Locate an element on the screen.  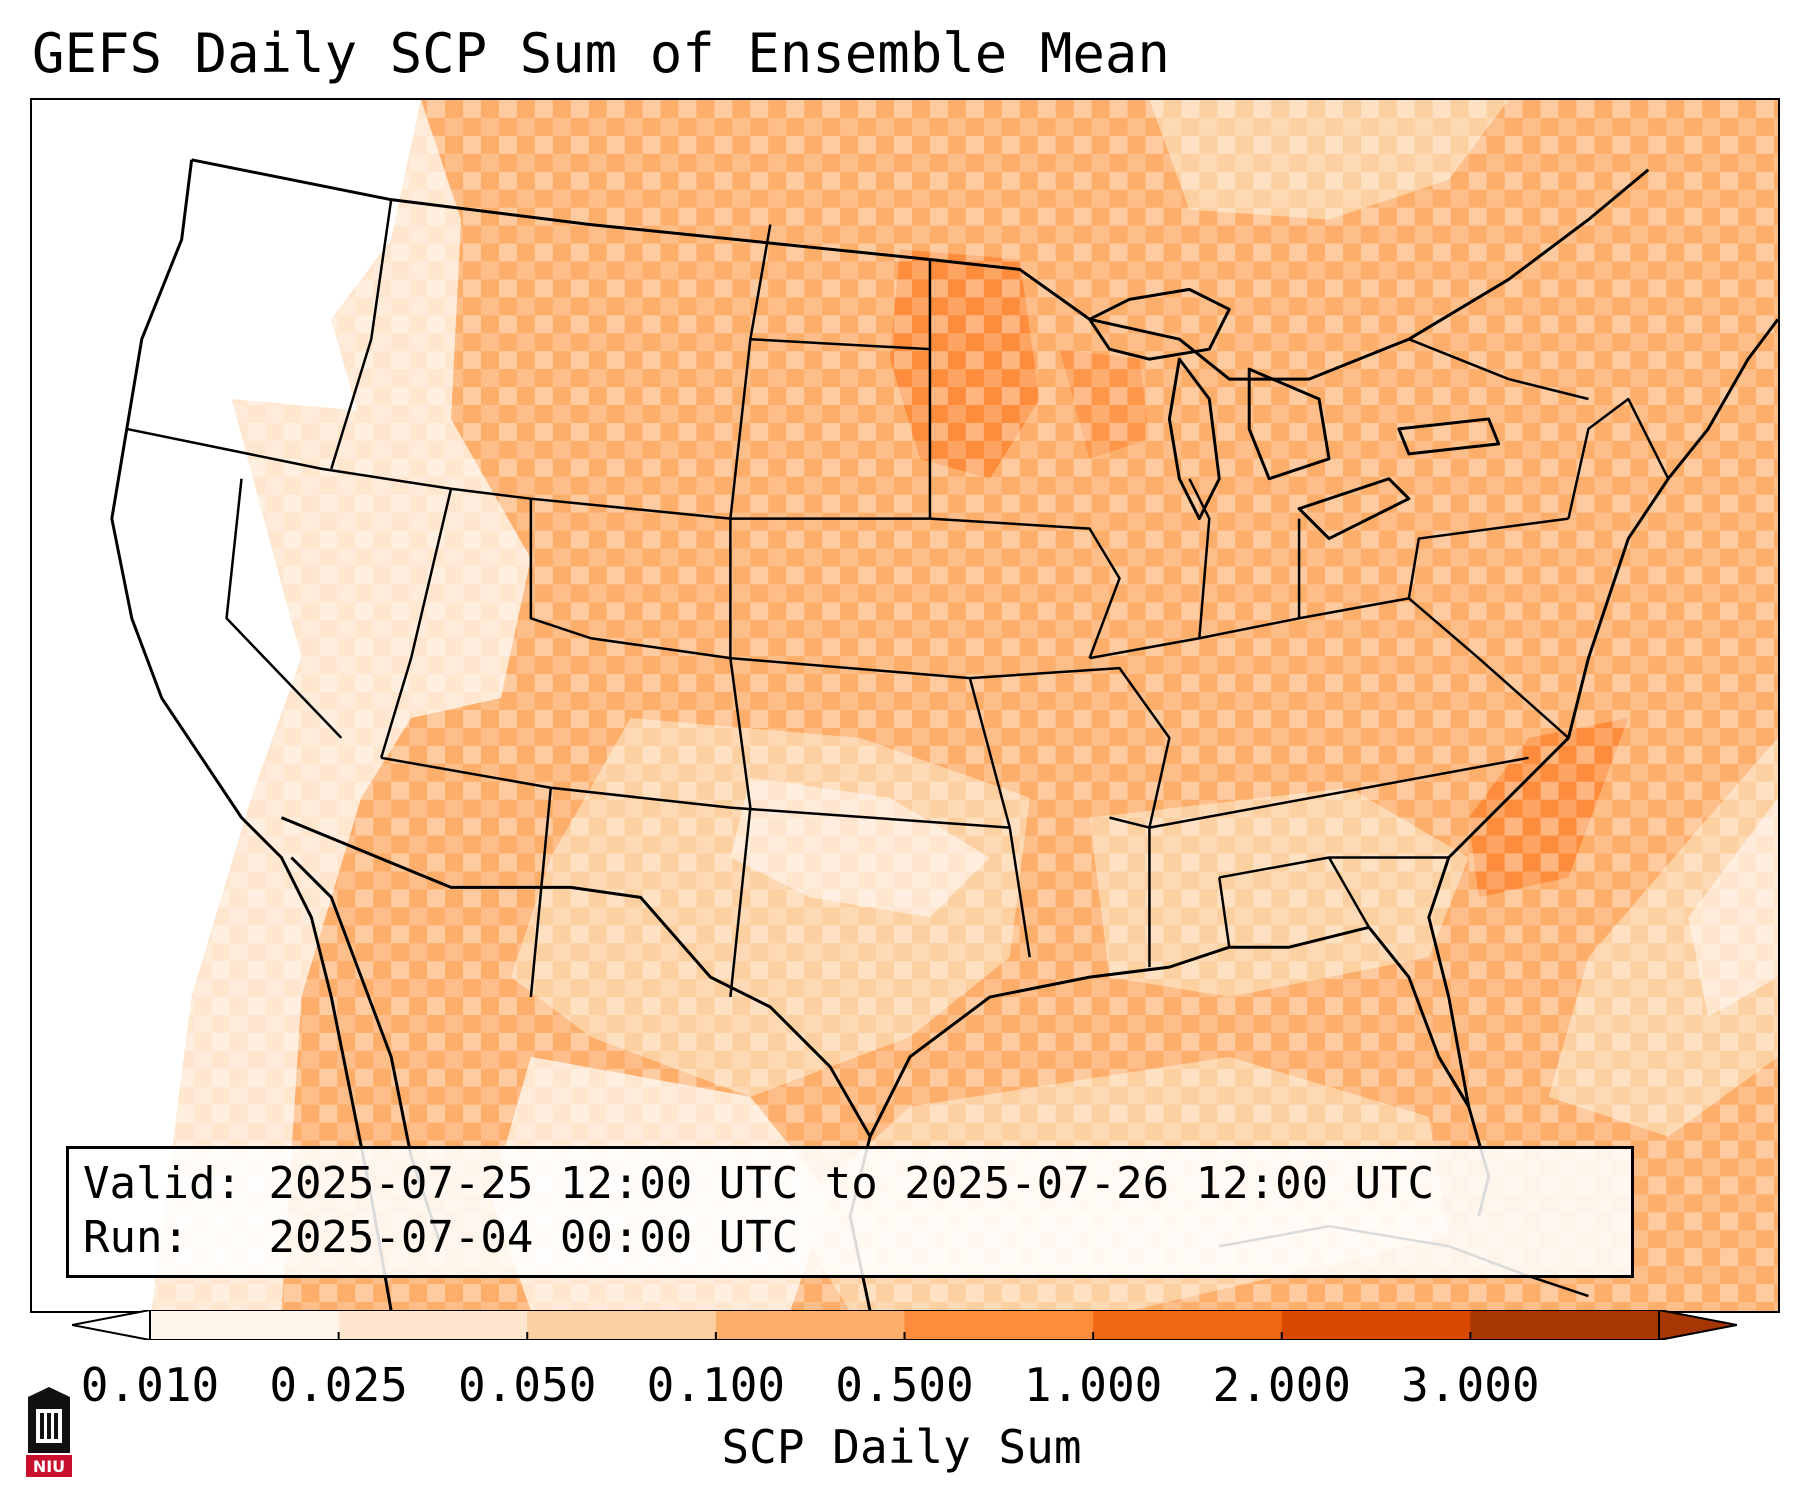
colorbar-tick-label: 0.500 is located at coordinates (904, 1385).